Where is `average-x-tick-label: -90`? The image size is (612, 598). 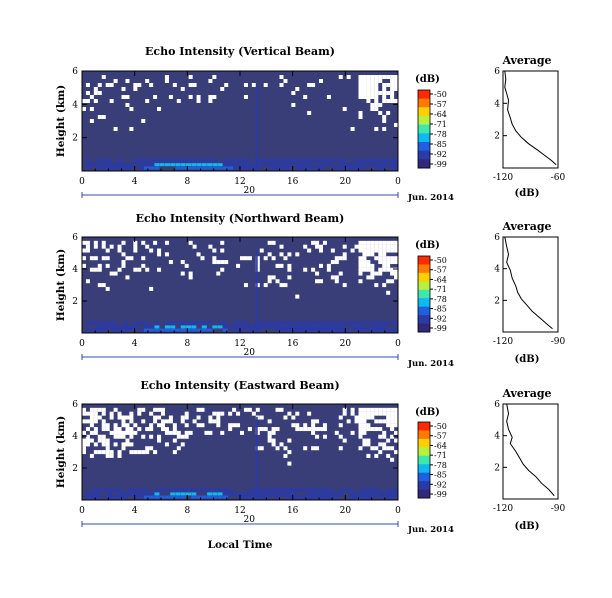
average-x-tick-label: -90 is located at coordinates (558, 342).